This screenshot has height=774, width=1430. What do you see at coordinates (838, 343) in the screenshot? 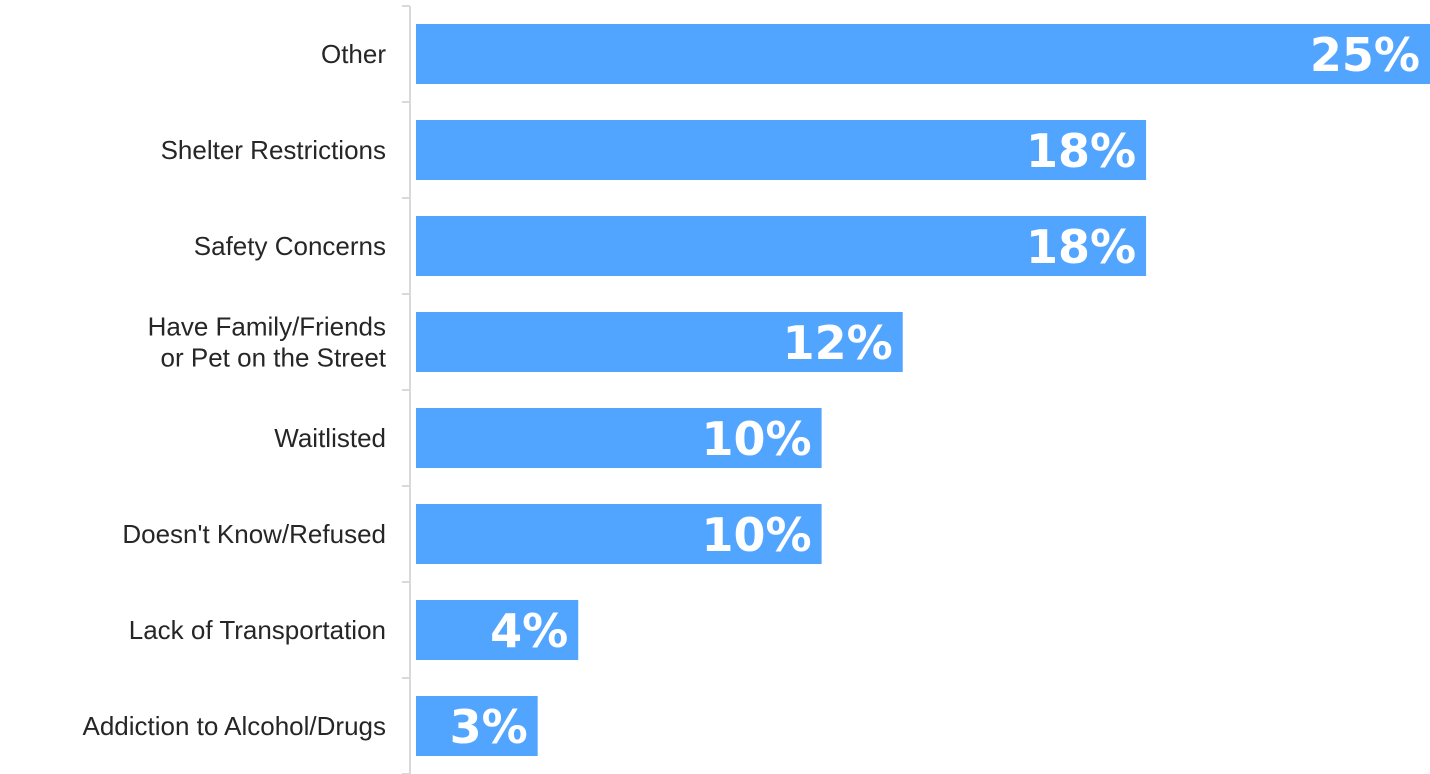
I see `bar-value-label: 12%` at bounding box center [838, 343].